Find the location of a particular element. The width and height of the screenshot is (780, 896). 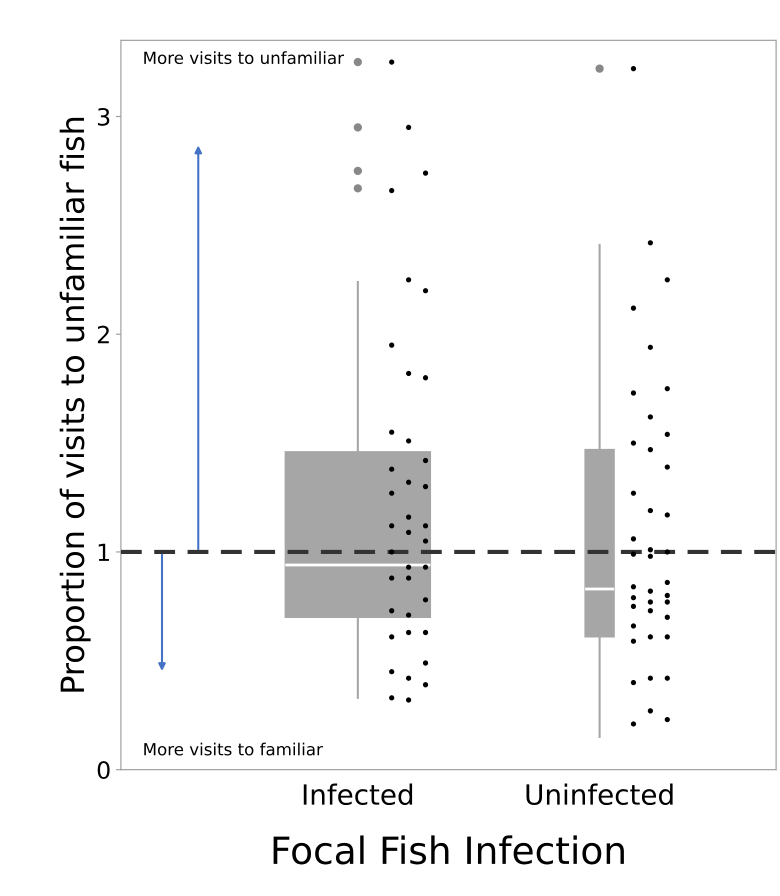

x-axis-title: Focal Fish Infection is located at coordinates (449, 849).